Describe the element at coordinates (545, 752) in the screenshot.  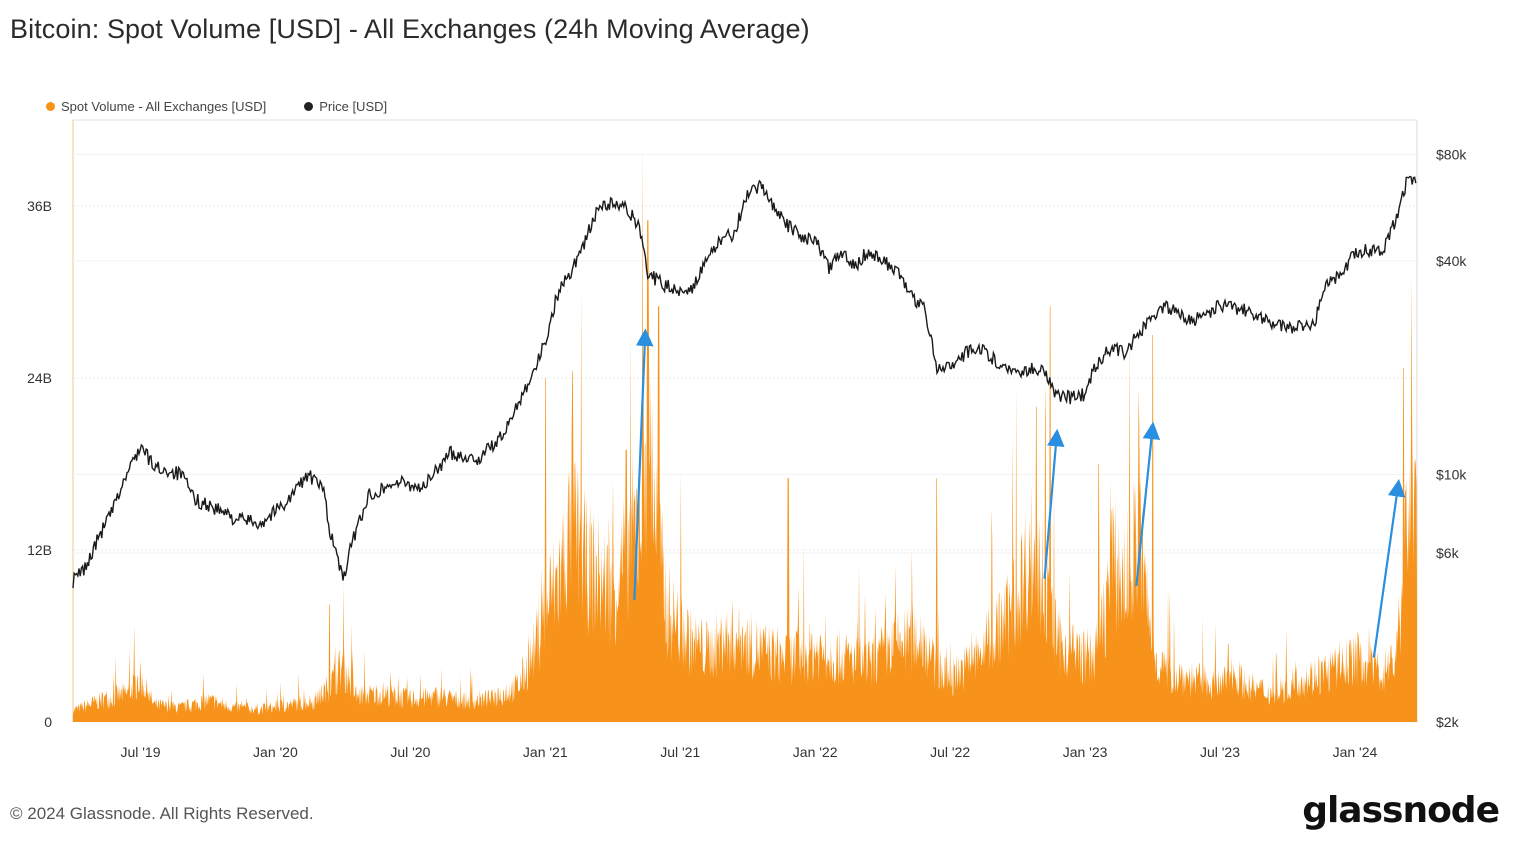
I see `x-tick-label: Jan '21` at that location.